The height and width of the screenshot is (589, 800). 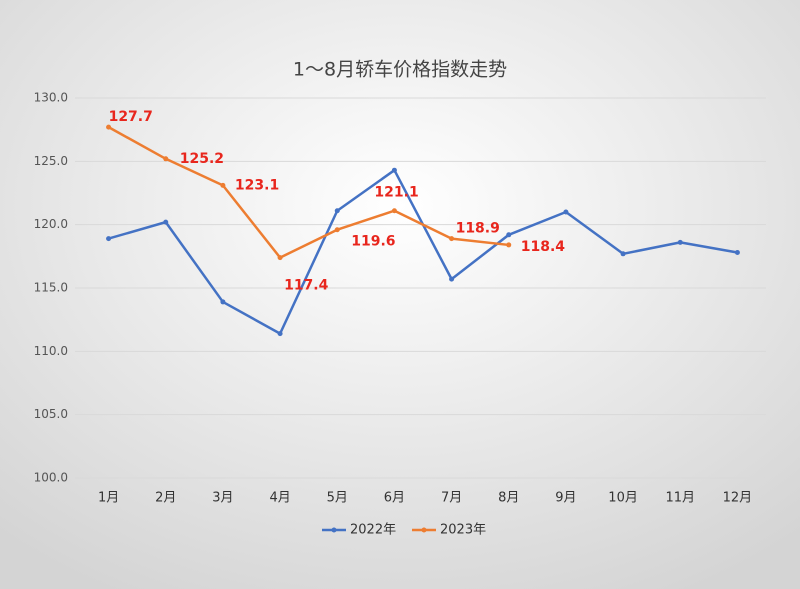 What do you see at coordinates (396, 193) in the screenshot?
I see `data-label: 121.1` at bounding box center [396, 193].